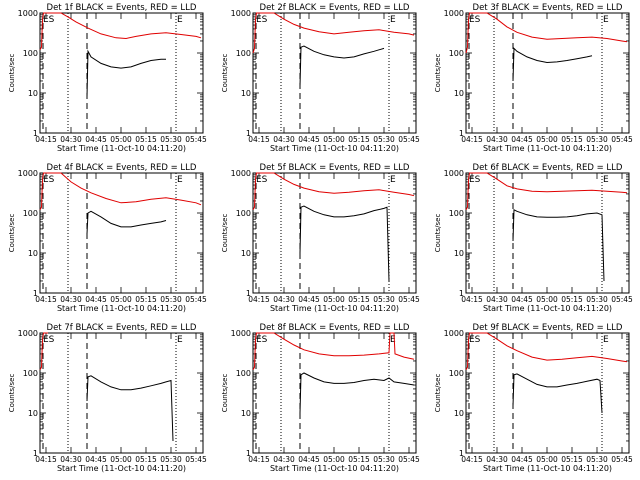 The width and height of the screenshot is (640, 480). I want to click on chart-title: Det 7f BLACK = Events, RED = LLD, so click(122, 328).